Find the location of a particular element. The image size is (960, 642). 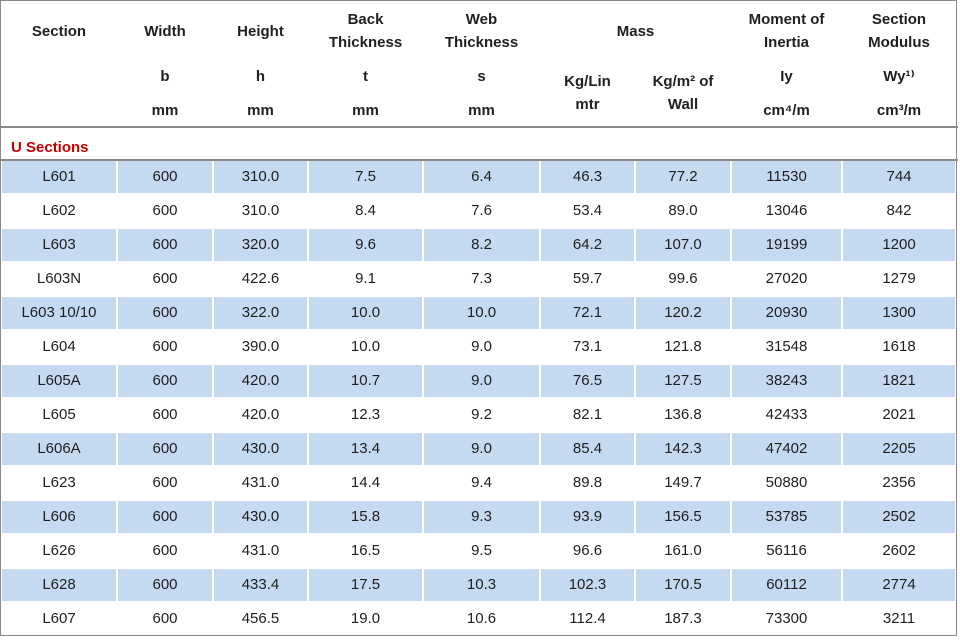

table-cell: 2502 is located at coordinates (899, 516).